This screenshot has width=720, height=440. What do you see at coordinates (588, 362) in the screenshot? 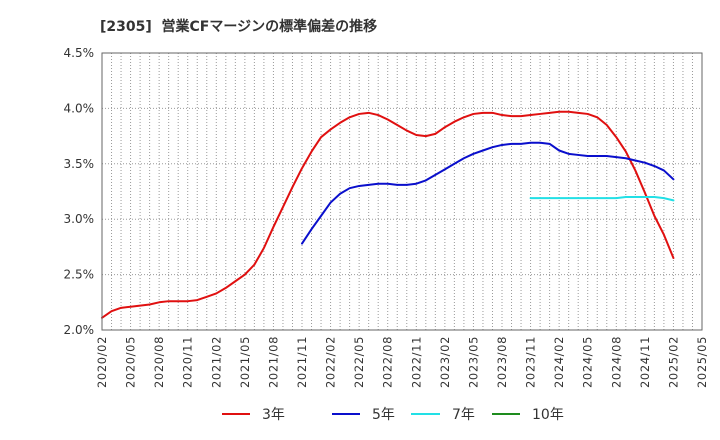
I see `x-tick-label: 2024/05` at bounding box center [588, 362].